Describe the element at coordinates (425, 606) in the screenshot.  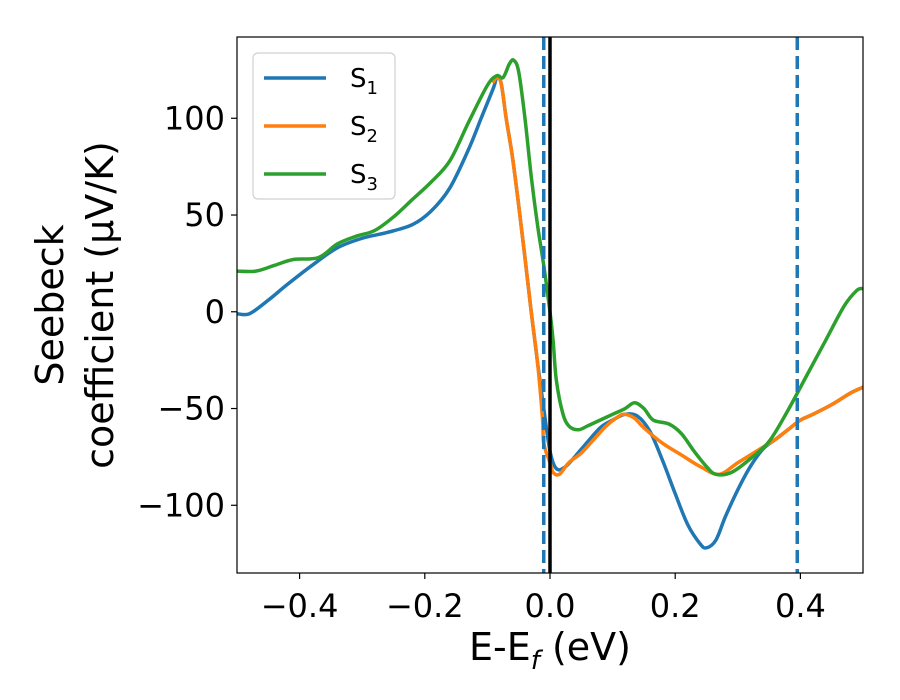
I see `x-tick-label: −0.2` at that location.